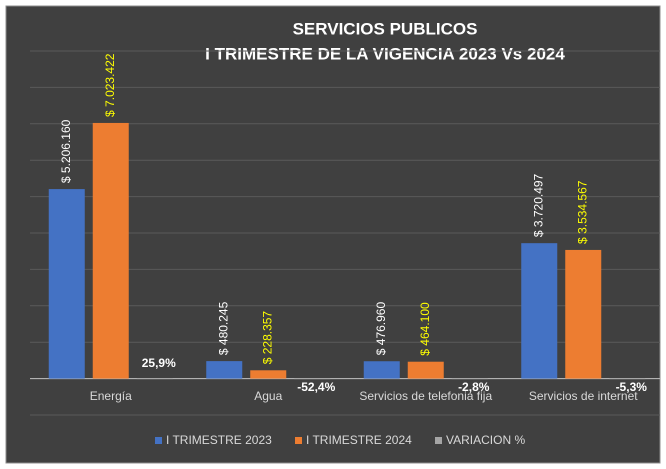 The width and height of the screenshot is (666, 469). I want to click on data-label: $ 476.960, so click(381, 329).